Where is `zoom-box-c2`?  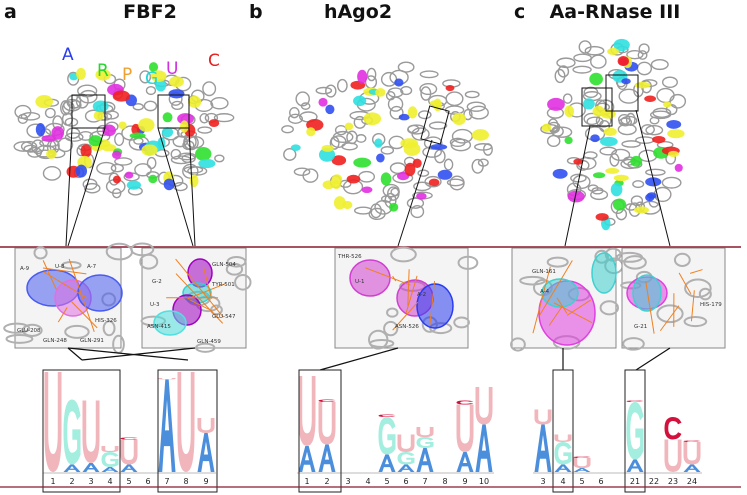
zoom-box-c2 is located at coordinates (622, 93).